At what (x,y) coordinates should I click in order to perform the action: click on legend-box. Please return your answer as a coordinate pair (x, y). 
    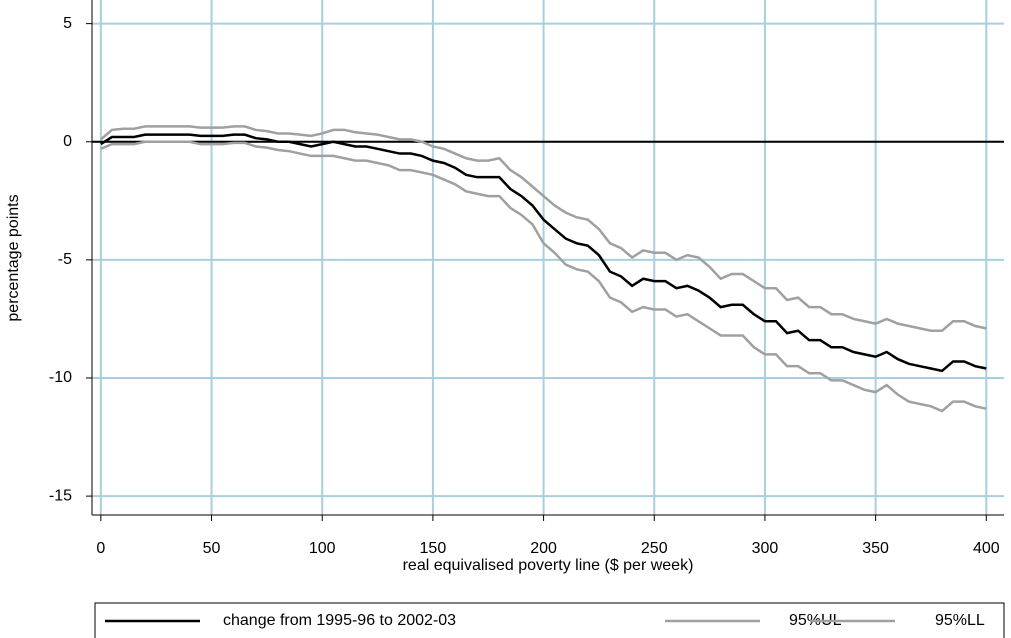
    Looking at the image, I should click on (549, 620).